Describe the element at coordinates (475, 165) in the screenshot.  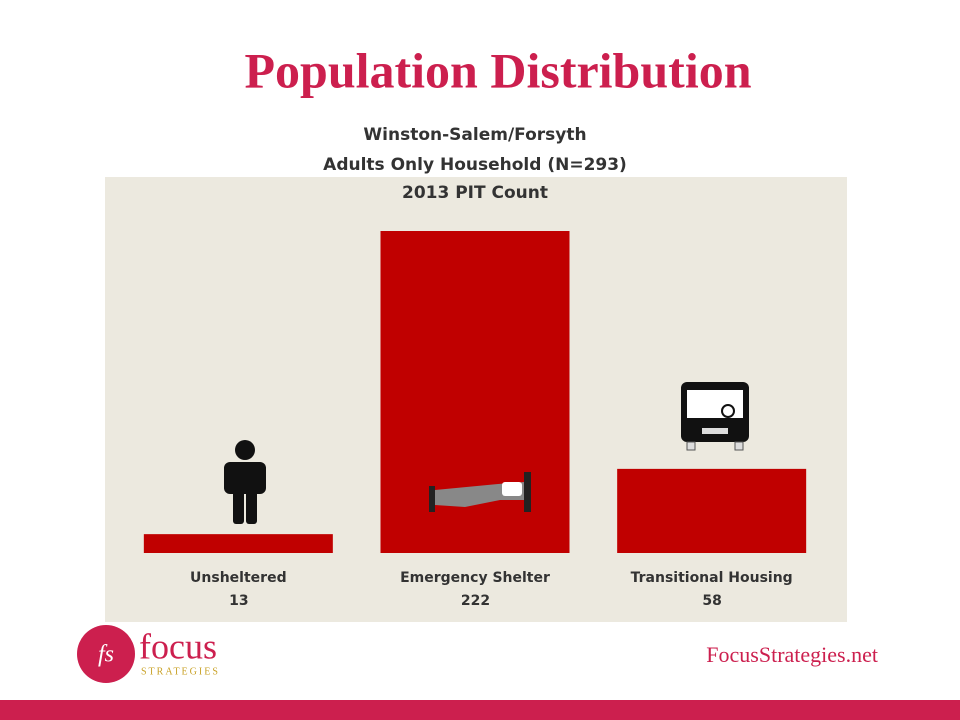
I see `subtitle: Adults Only Household (N=293)` at that location.